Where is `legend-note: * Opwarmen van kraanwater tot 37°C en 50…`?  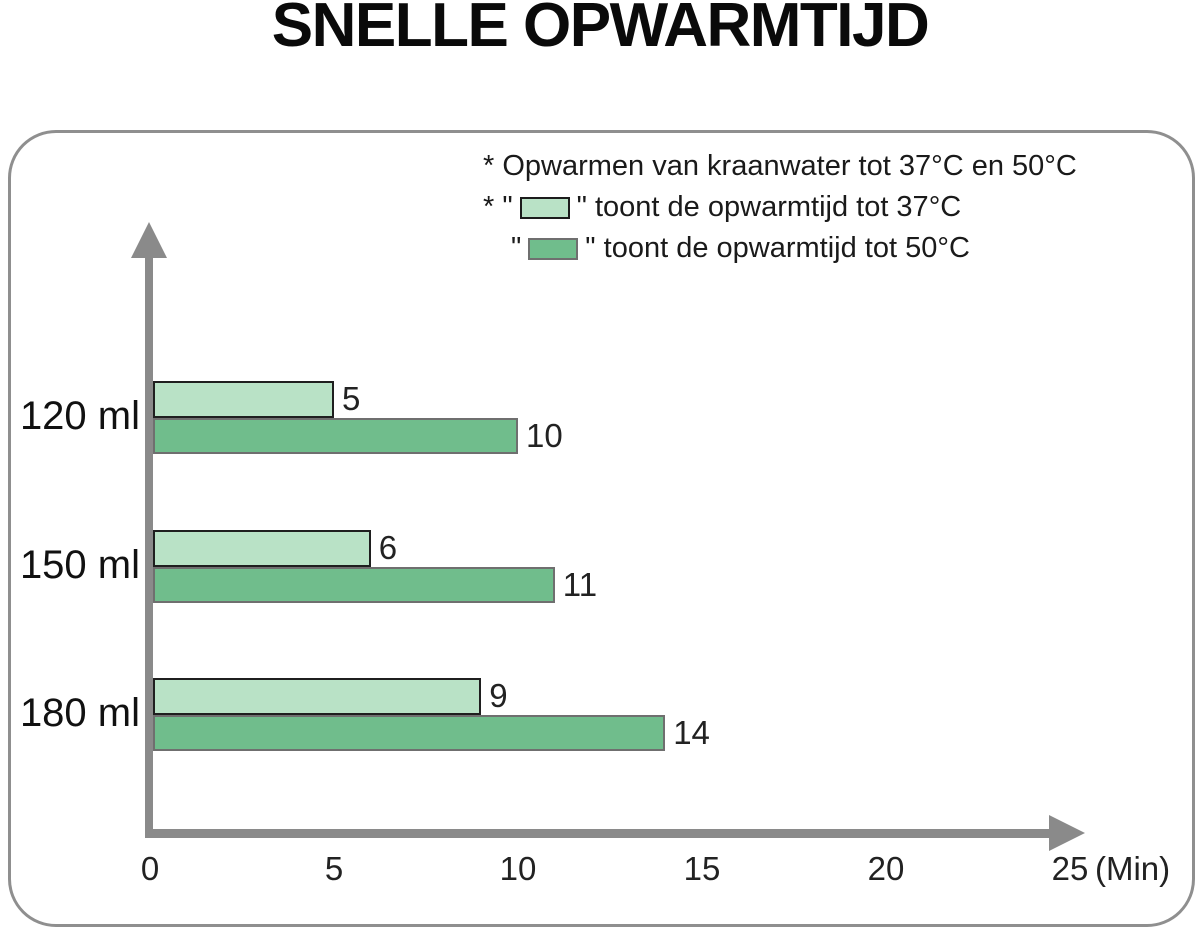 legend-note: * Opwarmen van kraanwater tot 37°C en 50… is located at coordinates (780, 166).